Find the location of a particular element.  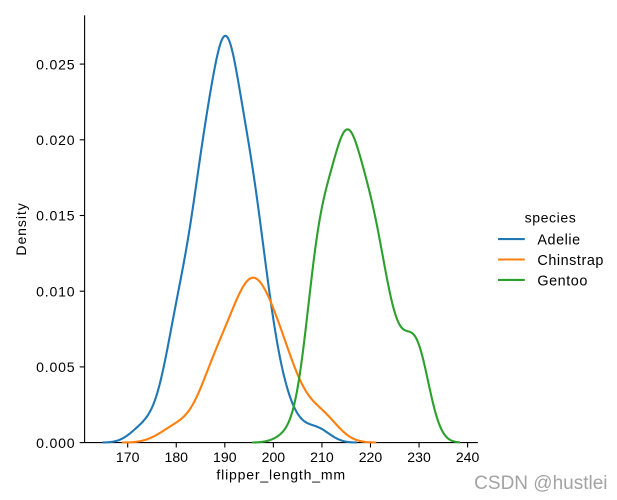

svg-text: 0.005 is located at coordinates (55, 367).